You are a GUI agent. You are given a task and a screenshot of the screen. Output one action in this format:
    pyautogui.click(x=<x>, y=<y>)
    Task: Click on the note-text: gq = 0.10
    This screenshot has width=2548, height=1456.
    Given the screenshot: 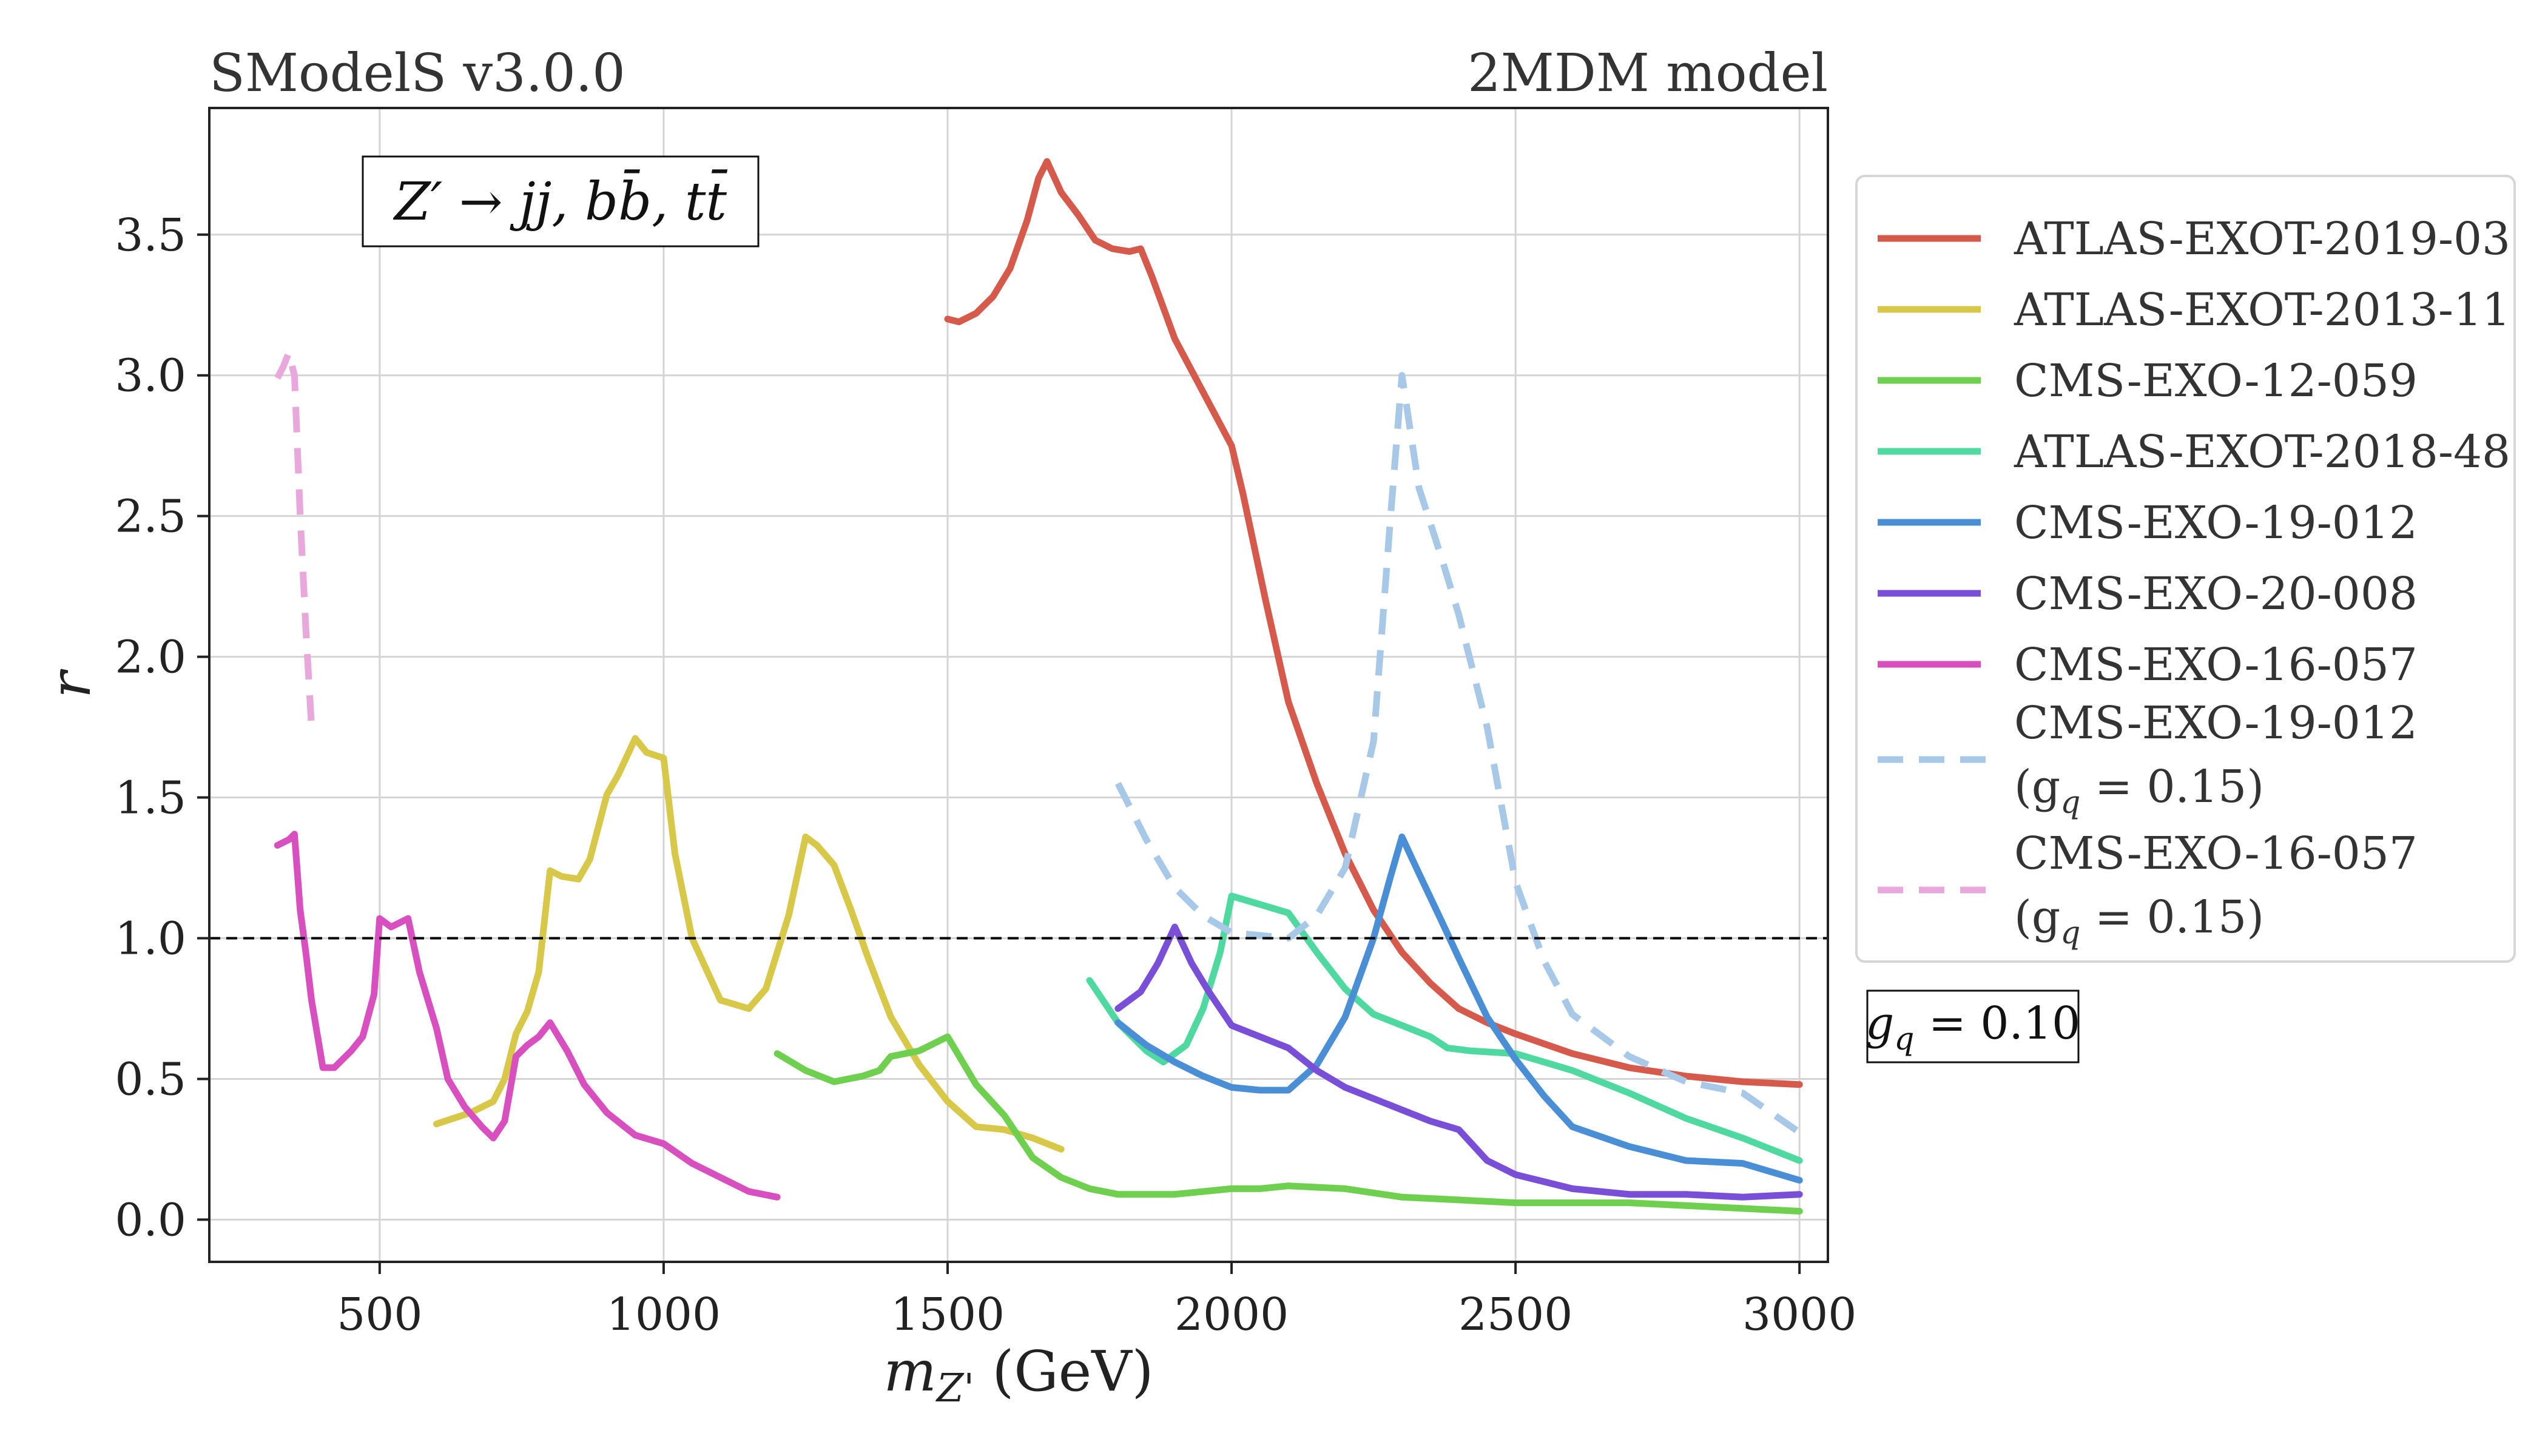 What is the action you would take?
    pyautogui.click(x=1973, y=1027)
    